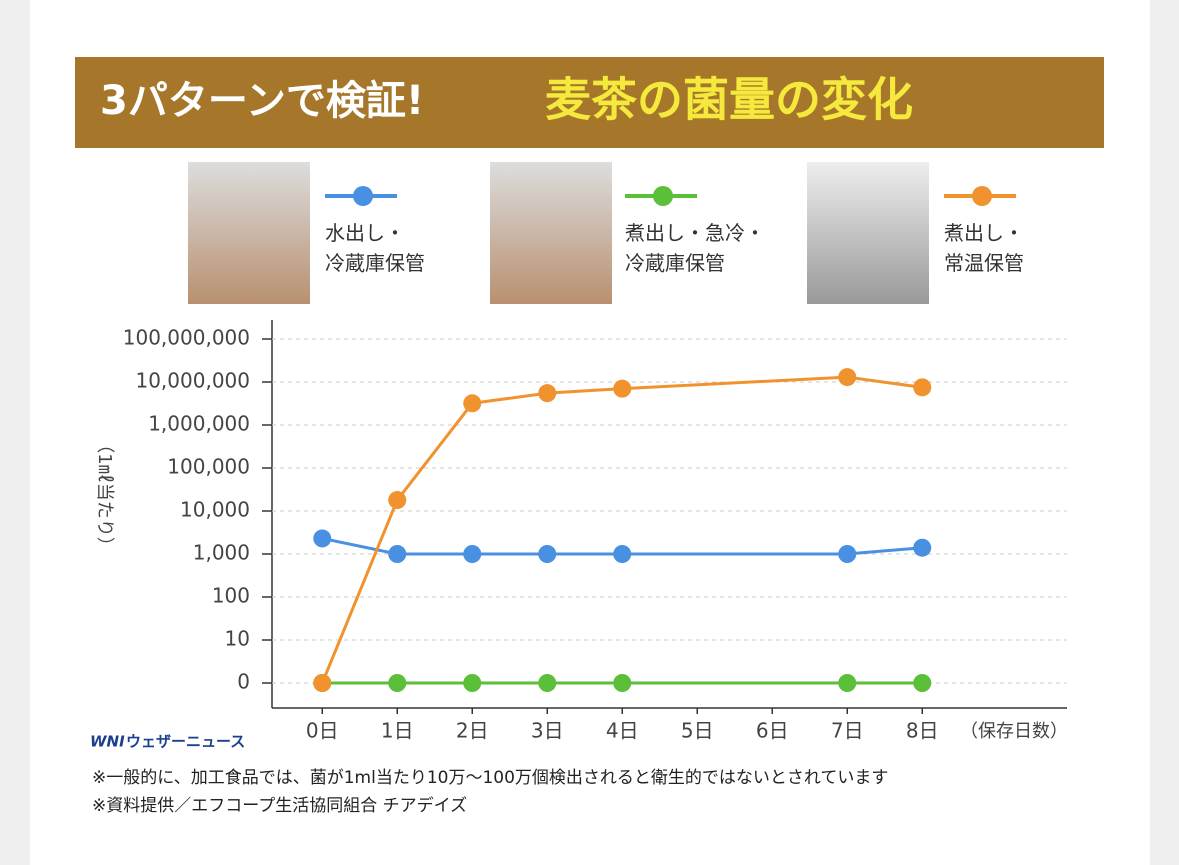 This screenshot has height=865, width=1179. I want to click on x-tick-label: 1日, so click(397, 731).